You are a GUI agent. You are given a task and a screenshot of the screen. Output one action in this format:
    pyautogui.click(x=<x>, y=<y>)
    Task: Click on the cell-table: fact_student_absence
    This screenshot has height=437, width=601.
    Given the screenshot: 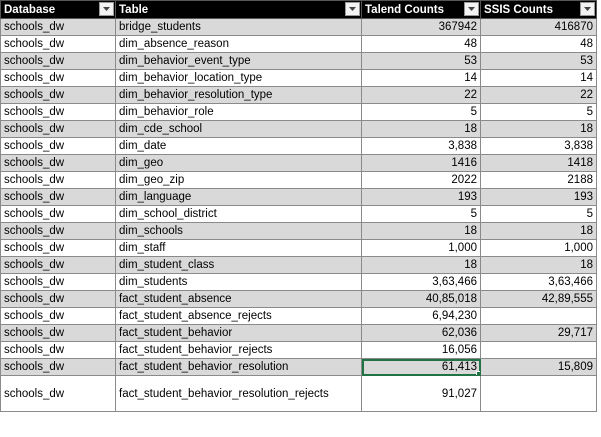 What is the action you would take?
    pyautogui.click(x=238, y=299)
    